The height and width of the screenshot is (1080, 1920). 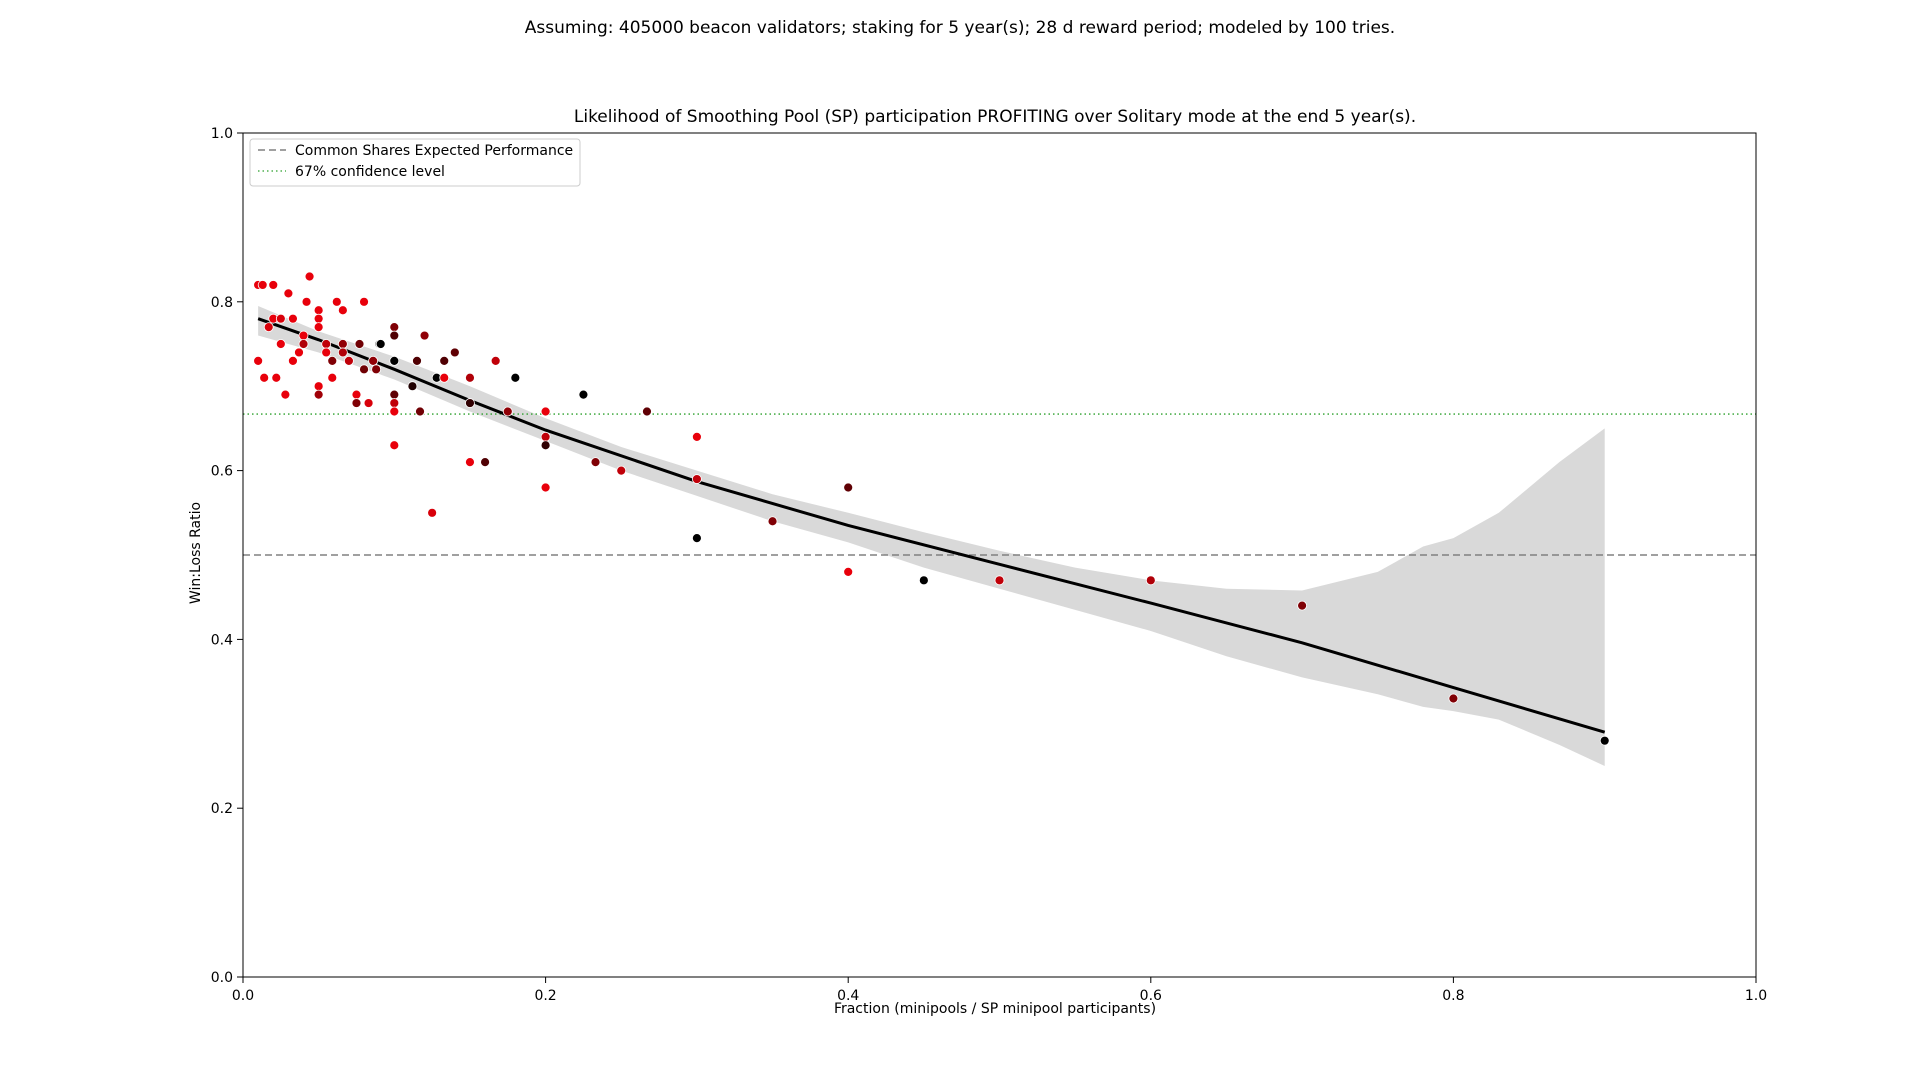 What do you see at coordinates (196, 553) in the screenshot?
I see `y-axis-label: Win:Loss Ratio` at bounding box center [196, 553].